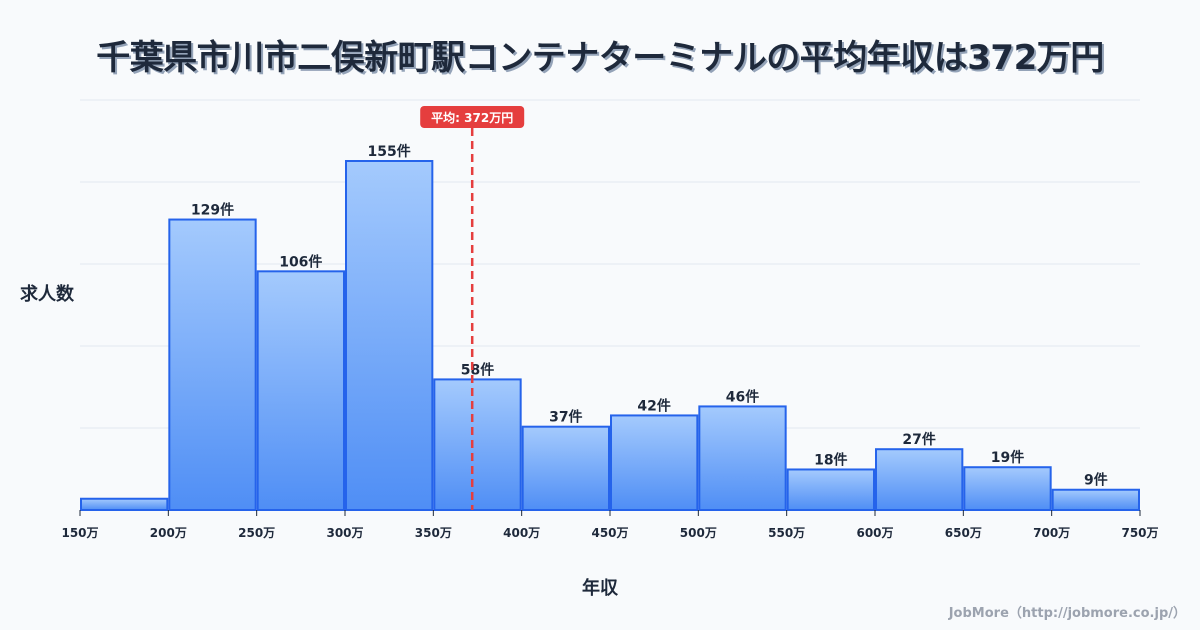 Image resolution: width=1200 pixels, height=630 pixels. Describe the element at coordinates (1096, 480) in the screenshot. I see `bar-value-label: 9件` at that location.